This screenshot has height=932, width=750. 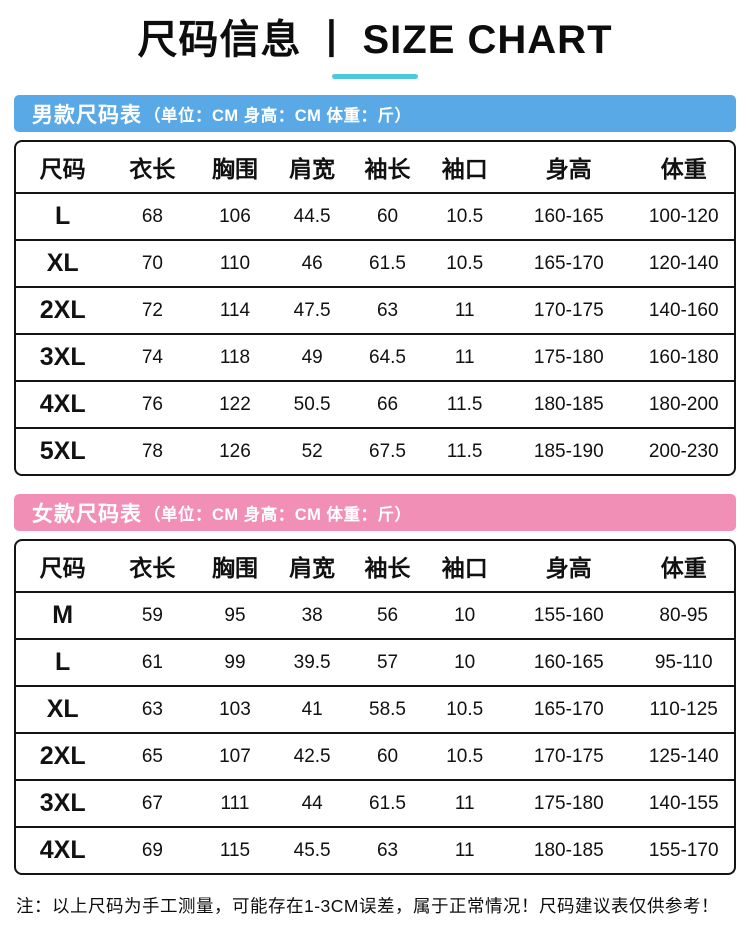 I want to click on value-cell: 160-165, so click(x=569, y=662).